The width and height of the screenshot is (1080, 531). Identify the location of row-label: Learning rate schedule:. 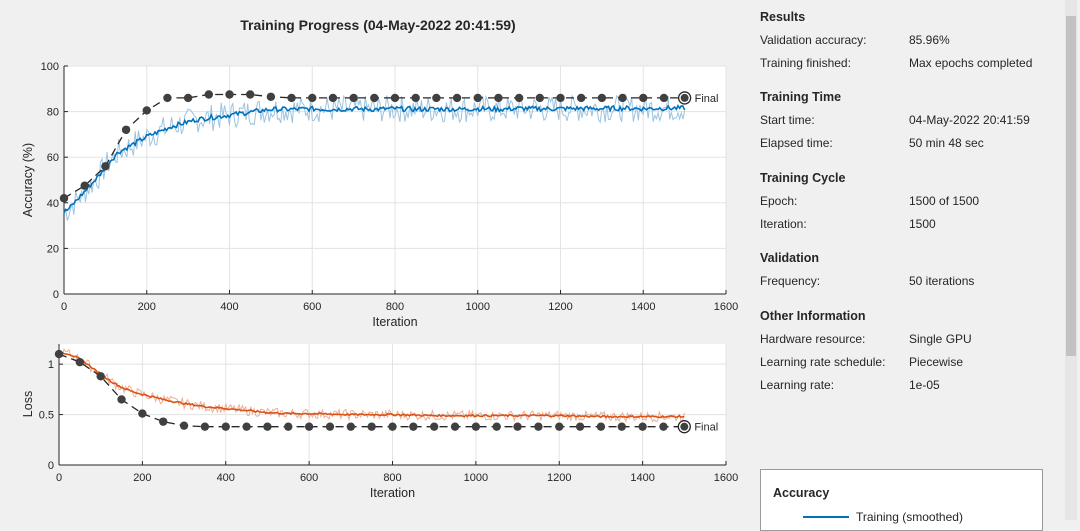
(823, 362).